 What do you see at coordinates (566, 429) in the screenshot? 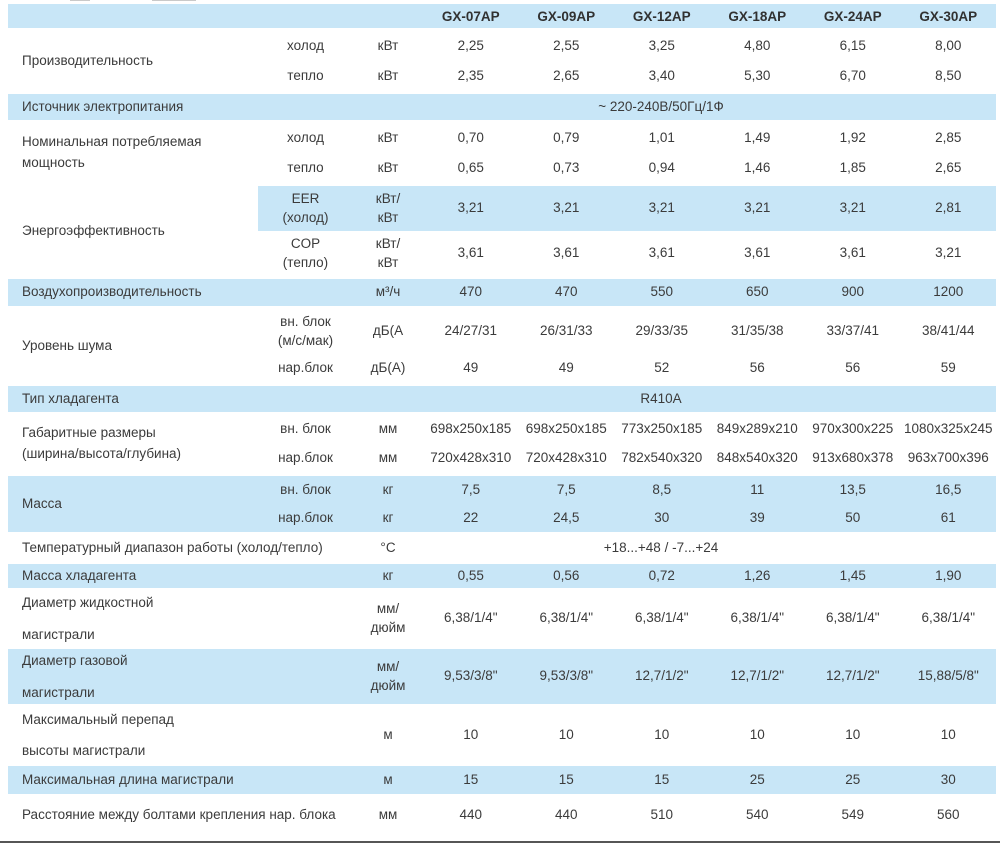
I see `spec-value: 698x250x185` at bounding box center [566, 429].